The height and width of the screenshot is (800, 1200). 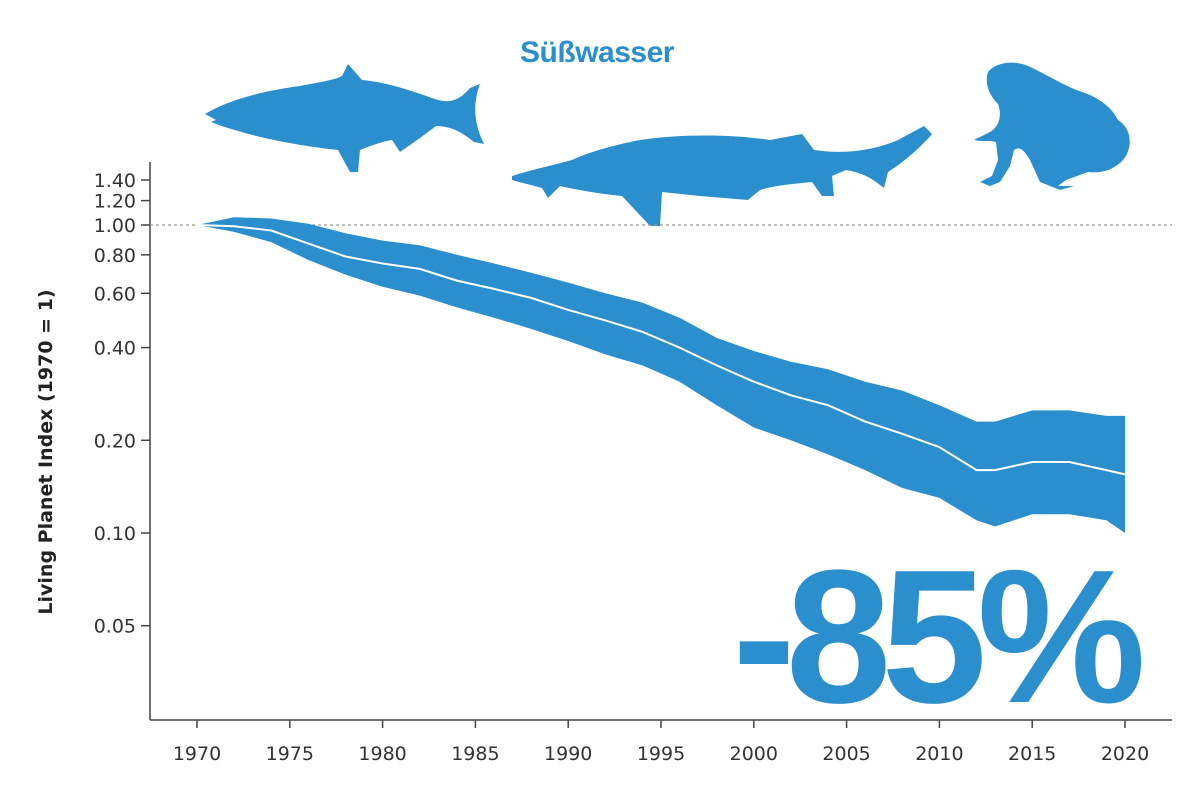 I want to click on y-tick-label: 0.60, so click(x=115, y=294).